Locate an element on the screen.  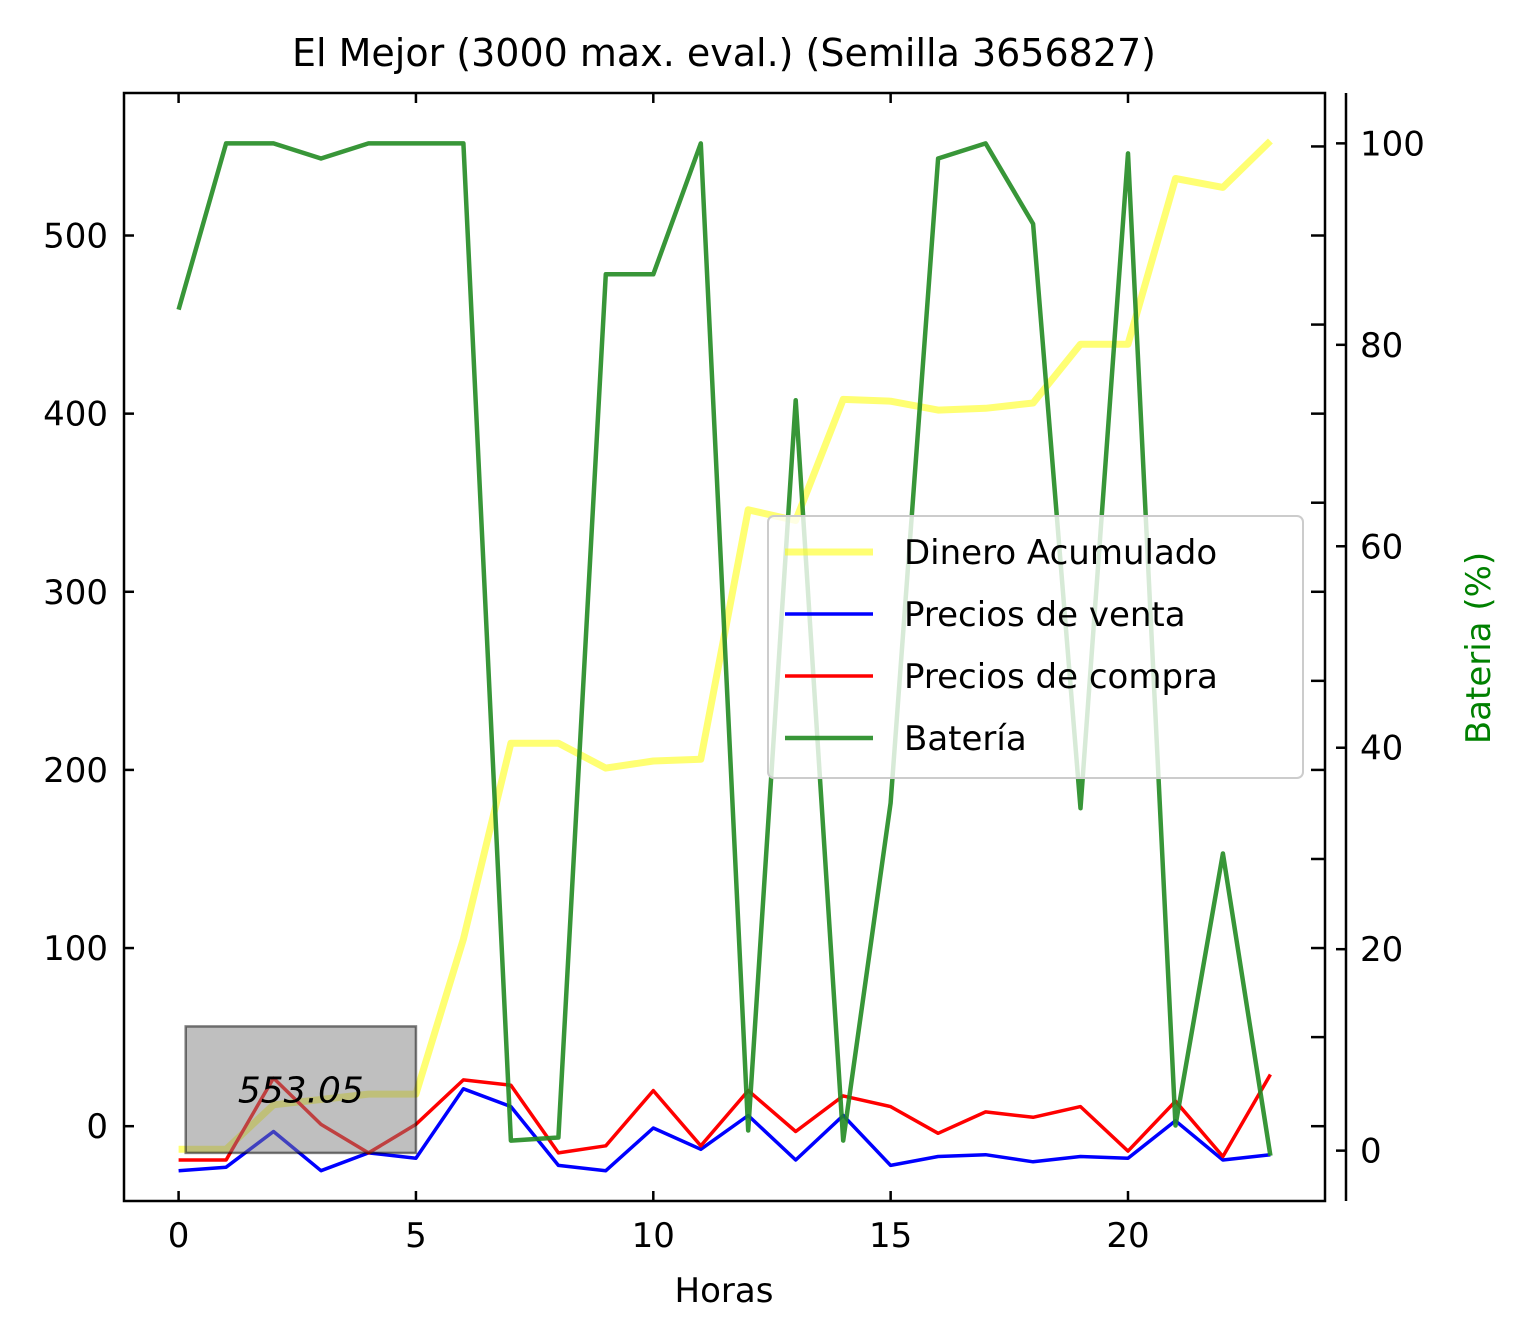
y-tick-label: 0 is located at coordinates (97, 1127).